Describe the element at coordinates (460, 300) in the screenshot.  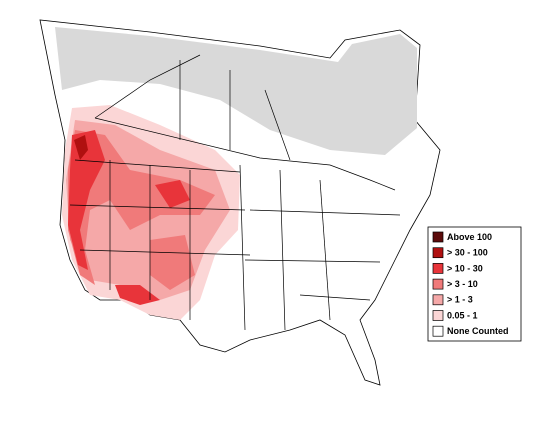
I see `legend-label: > 1 - 3` at that location.